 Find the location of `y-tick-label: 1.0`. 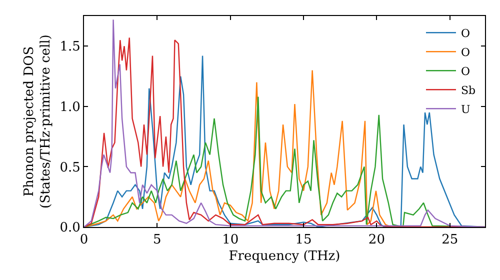

y-tick-label: 1.0 is located at coordinates (70, 107).